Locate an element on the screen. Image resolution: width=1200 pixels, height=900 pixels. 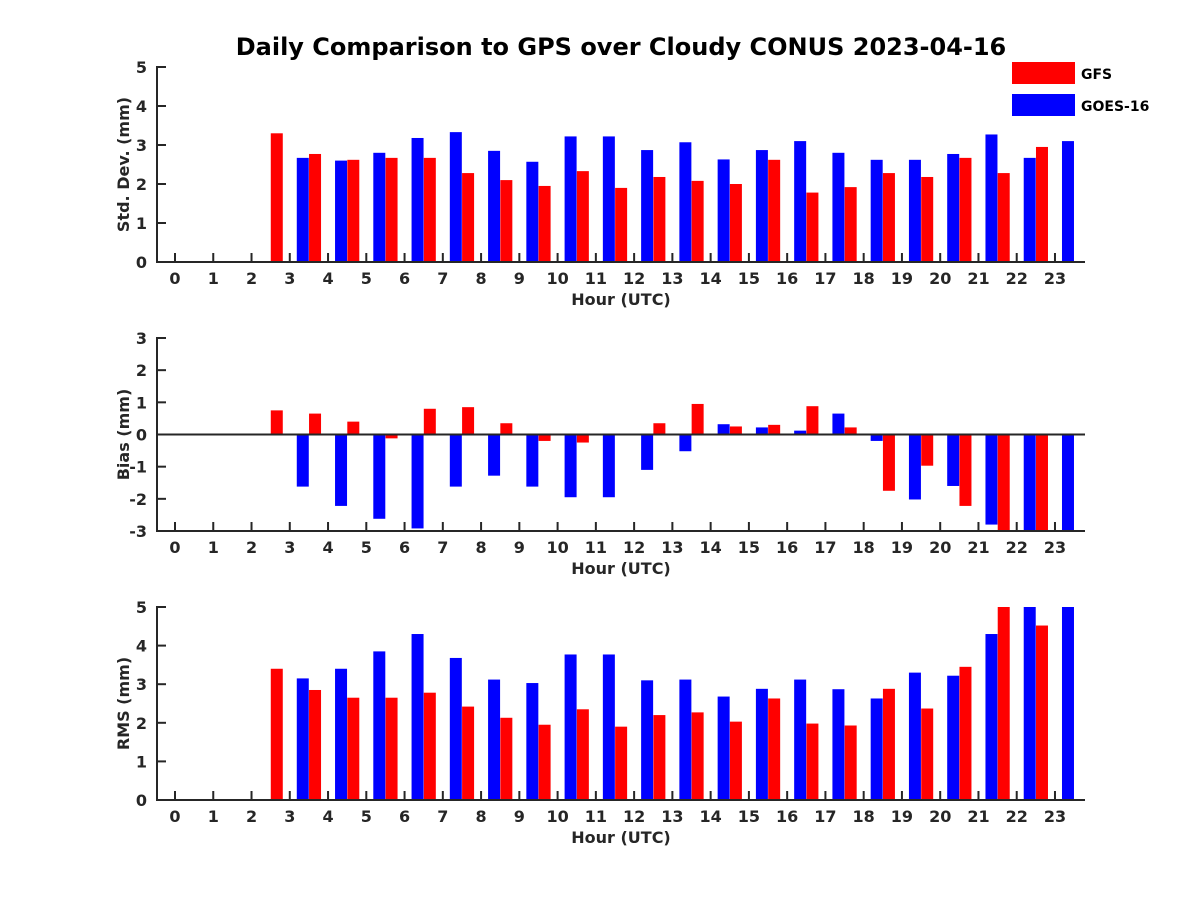
x-tick-label: 9 is located at coordinates (519, 278).